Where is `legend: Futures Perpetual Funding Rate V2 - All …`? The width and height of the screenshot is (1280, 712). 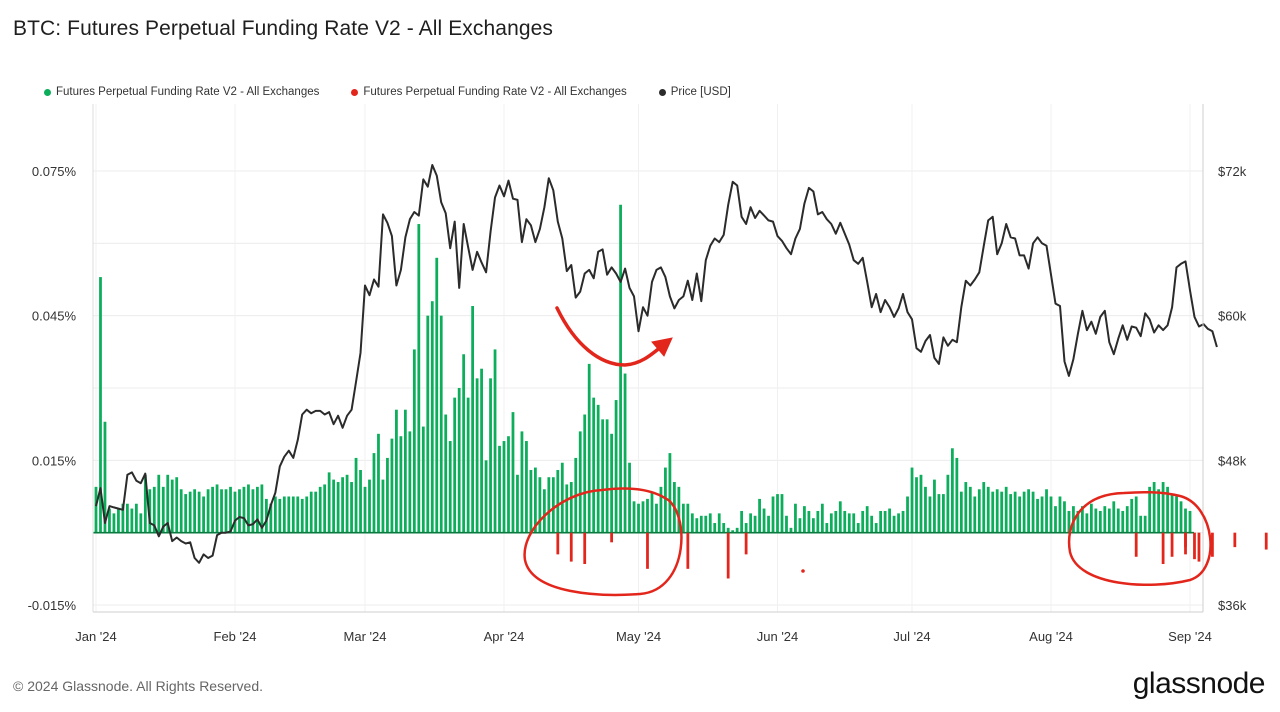
legend: Futures Perpetual Funding Rate V2 - All … is located at coordinates (403, 92).